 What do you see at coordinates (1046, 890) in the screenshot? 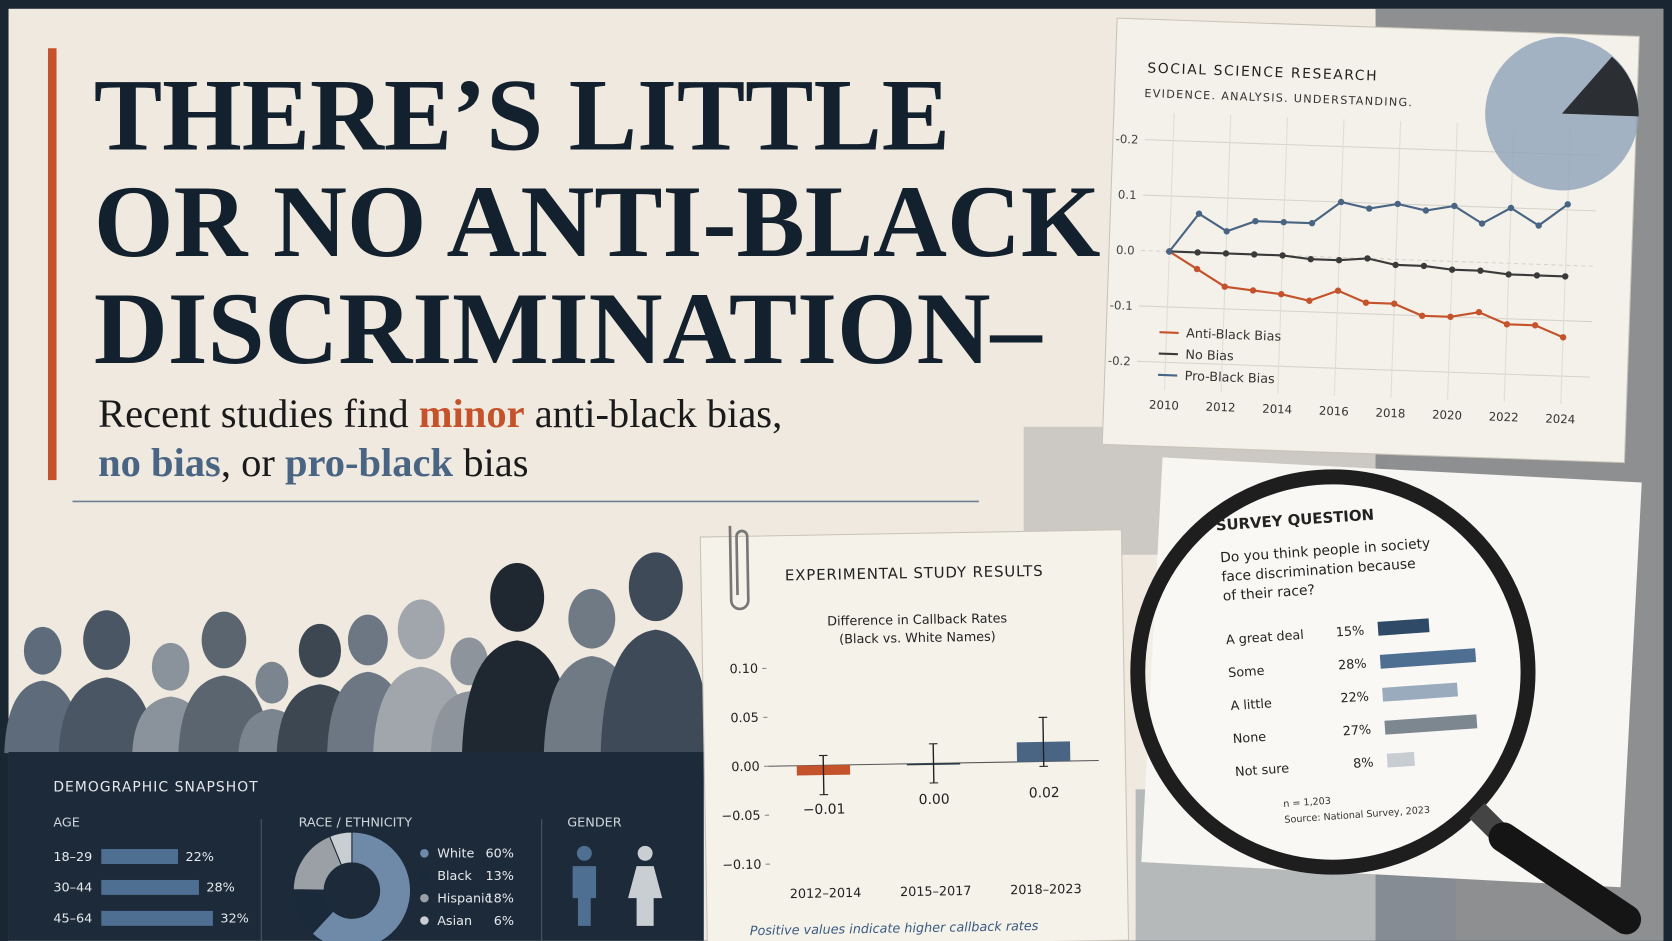
I see `x-tick-label: 2018–2023` at bounding box center [1046, 890].